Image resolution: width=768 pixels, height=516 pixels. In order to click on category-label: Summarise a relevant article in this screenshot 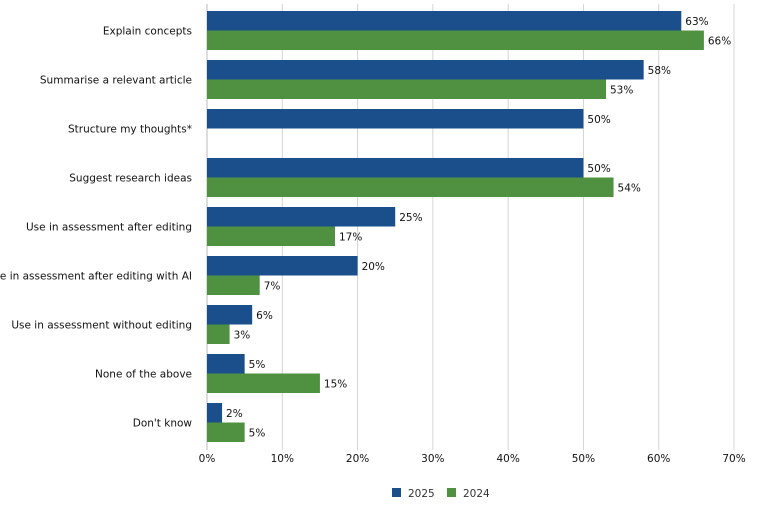, I will do `click(116, 81)`.